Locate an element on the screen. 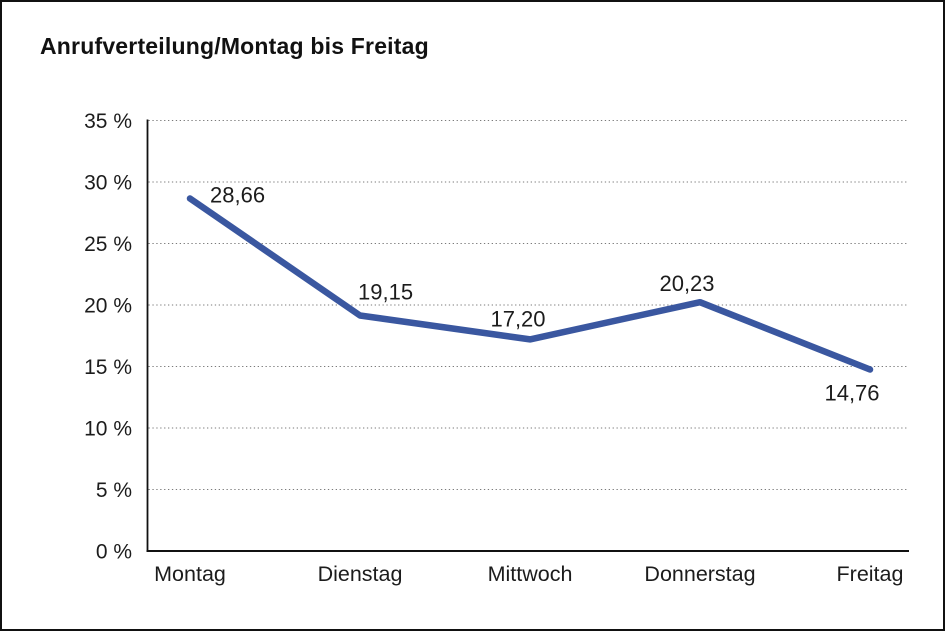 The width and height of the screenshot is (945, 631). data-point-label: 19,15 is located at coordinates (385, 291).